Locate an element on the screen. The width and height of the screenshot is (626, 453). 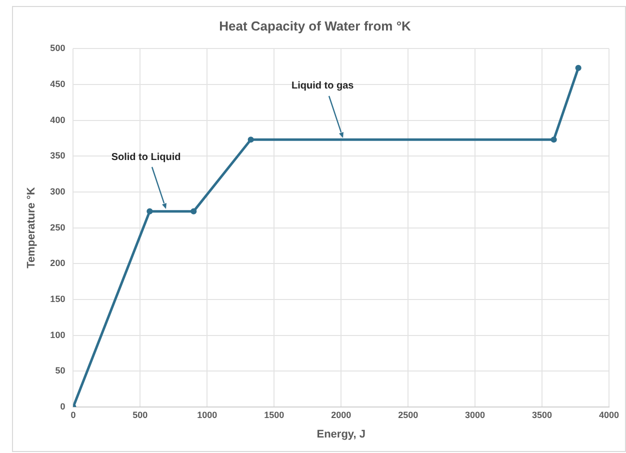
x-tick-label: 4000 is located at coordinates (609, 415).